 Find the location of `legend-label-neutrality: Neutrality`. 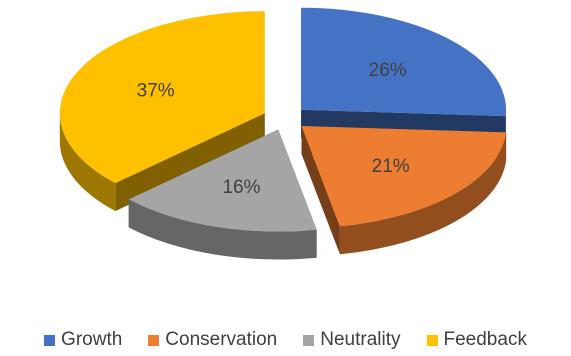

legend-label-neutrality: Neutrality is located at coordinates (360, 339).